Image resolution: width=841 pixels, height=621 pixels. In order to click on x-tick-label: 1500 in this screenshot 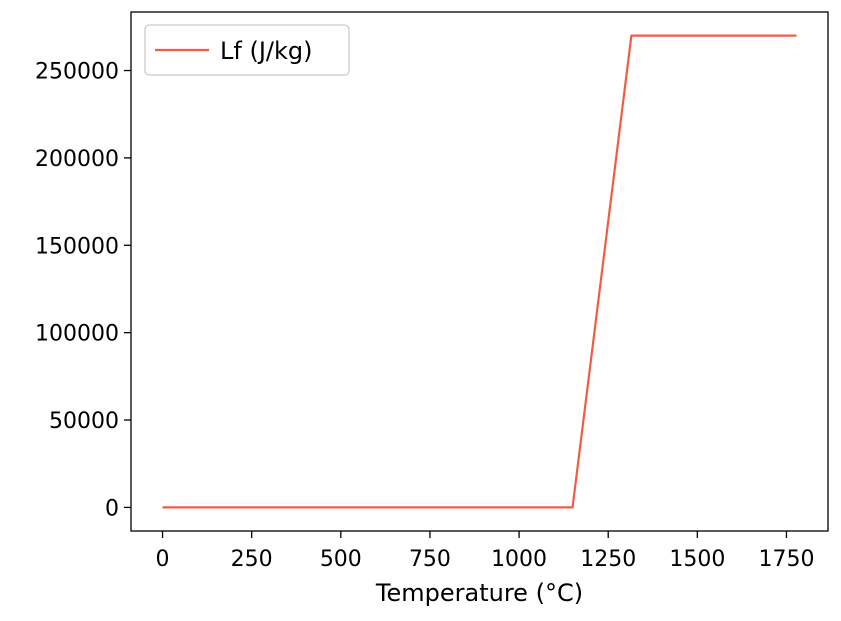, I will do `click(697, 559)`.